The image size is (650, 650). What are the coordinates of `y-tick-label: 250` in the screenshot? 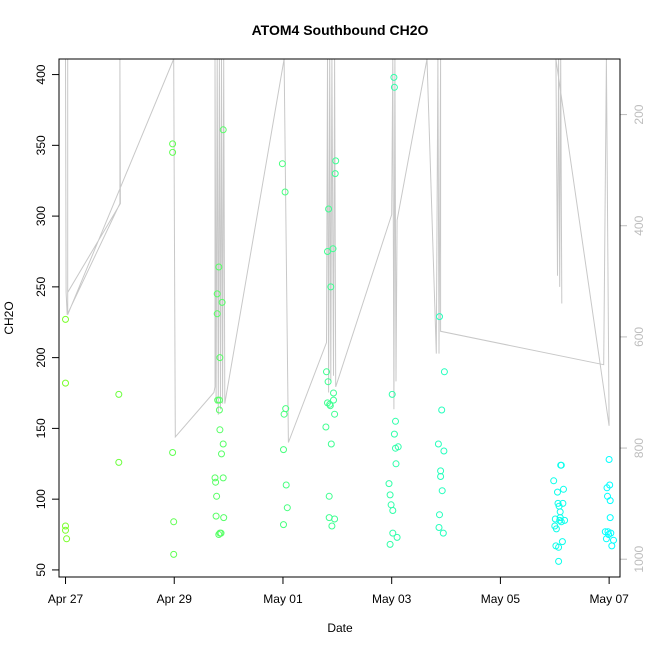 It's located at (41, 287).